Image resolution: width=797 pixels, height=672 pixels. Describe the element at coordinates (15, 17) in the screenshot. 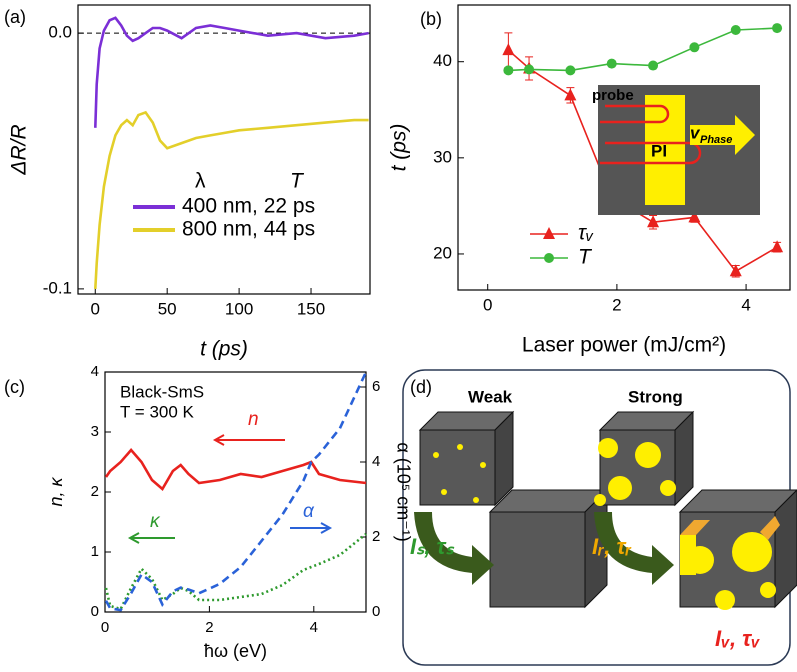

I see `panel-label: (a)` at that location.